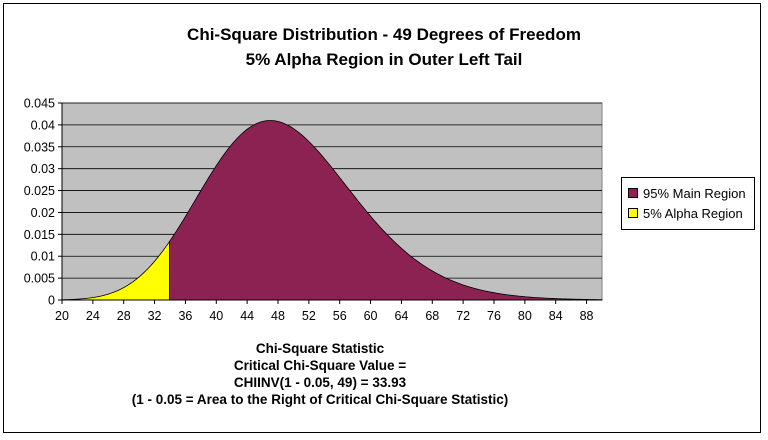 The height and width of the screenshot is (440, 768). Describe the element at coordinates (43, 213) in the screenshot. I see `y-tick-label: 0.02` at that location.